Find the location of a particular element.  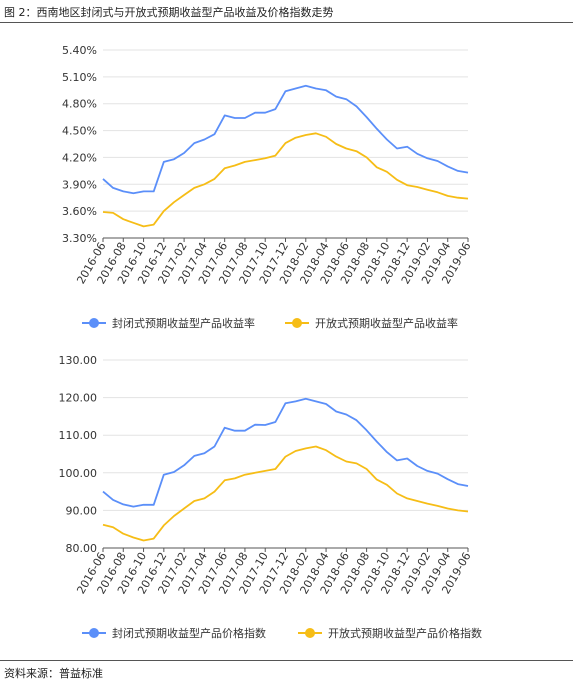

y-tick-label: 3.60% is located at coordinates (79, 211).